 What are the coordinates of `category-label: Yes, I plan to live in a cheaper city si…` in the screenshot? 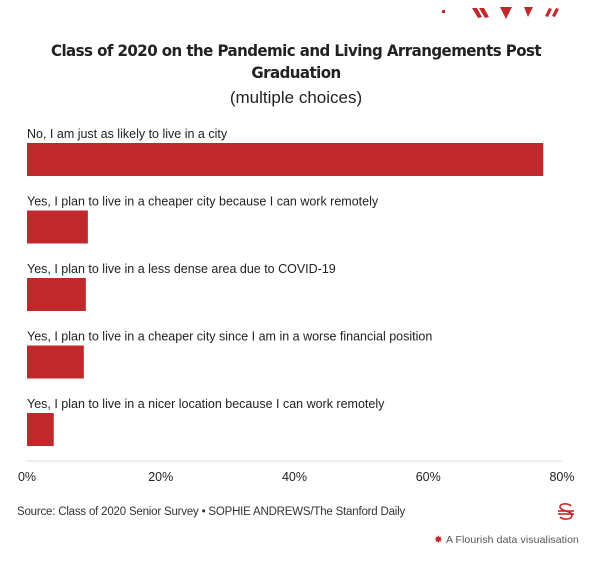 It's located at (229, 337).